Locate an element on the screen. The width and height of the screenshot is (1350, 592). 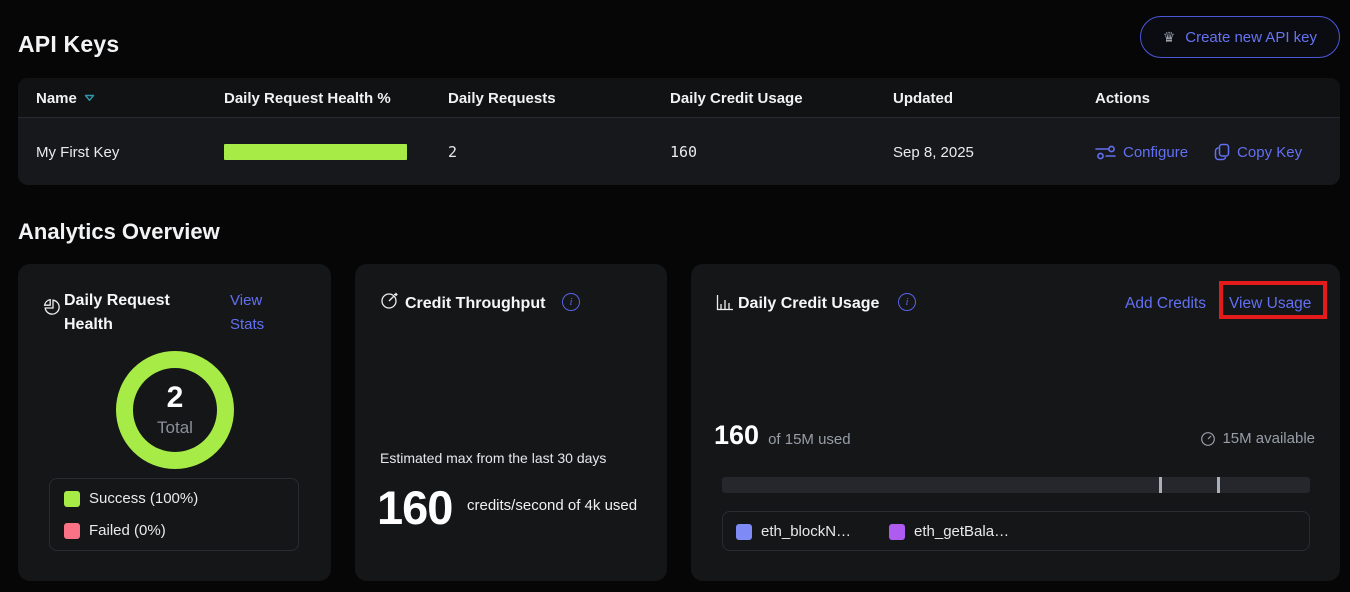
analytics-title: Analytics Overview is located at coordinates (119, 231).